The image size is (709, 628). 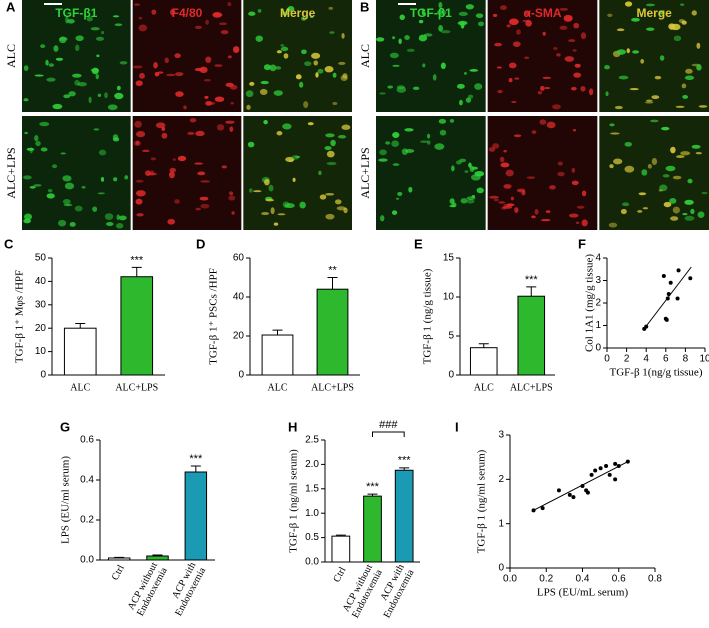 What do you see at coordinates (298, 13) in the screenshot?
I see `column-label: Merge` at bounding box center [298, 13].